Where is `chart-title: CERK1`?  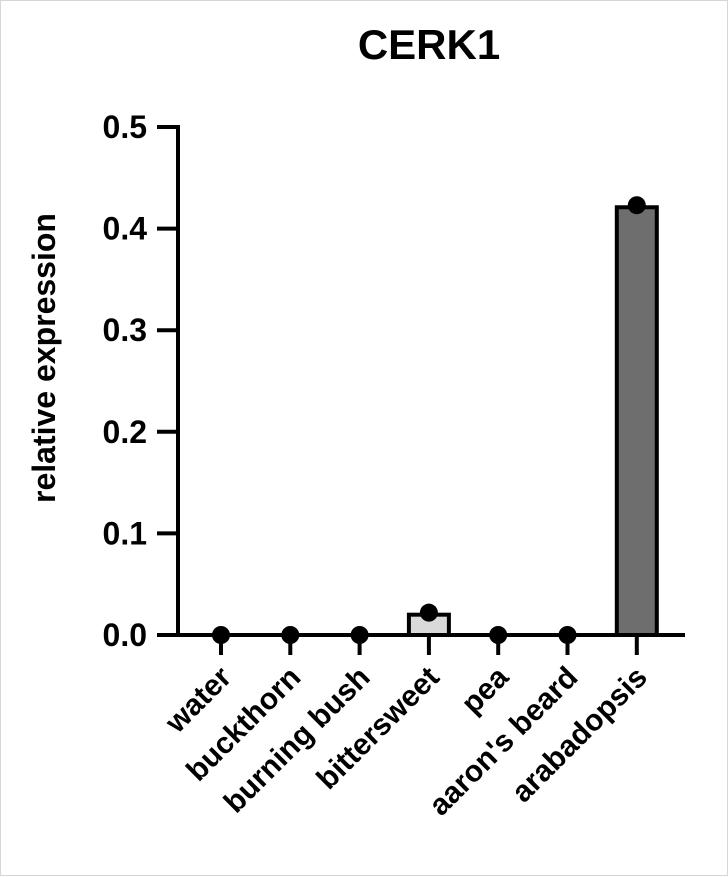 chart-title: CERK1 is located at coordinates (429, 44).